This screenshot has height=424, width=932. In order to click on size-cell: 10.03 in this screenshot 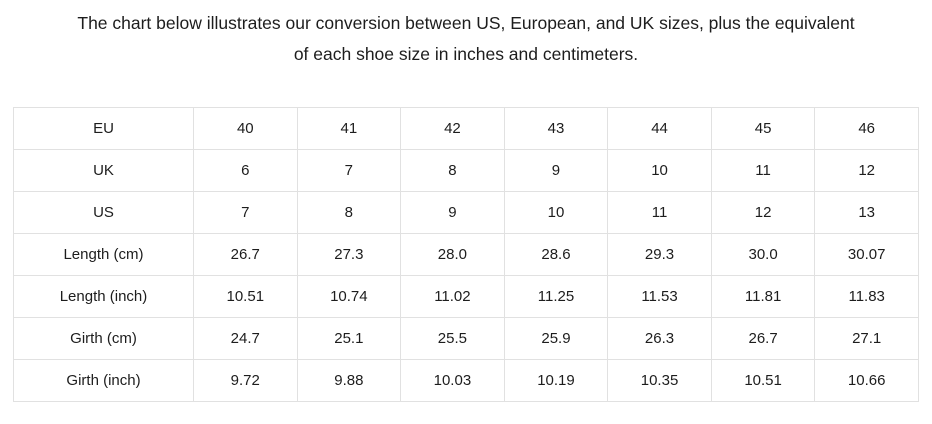, I will do `click(452, 380)`.